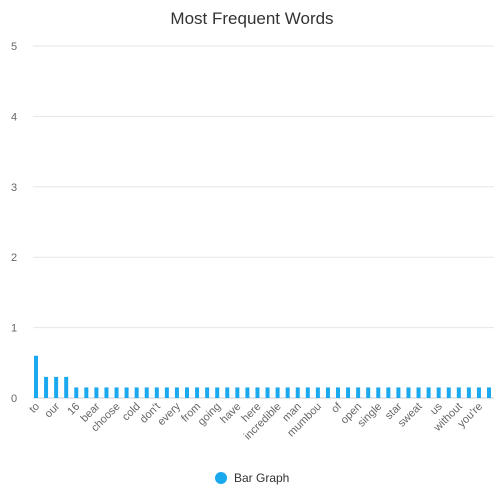 This screenshot has width=504, height=504. I want to click on y-tick-label: 2, so click(14, 258).